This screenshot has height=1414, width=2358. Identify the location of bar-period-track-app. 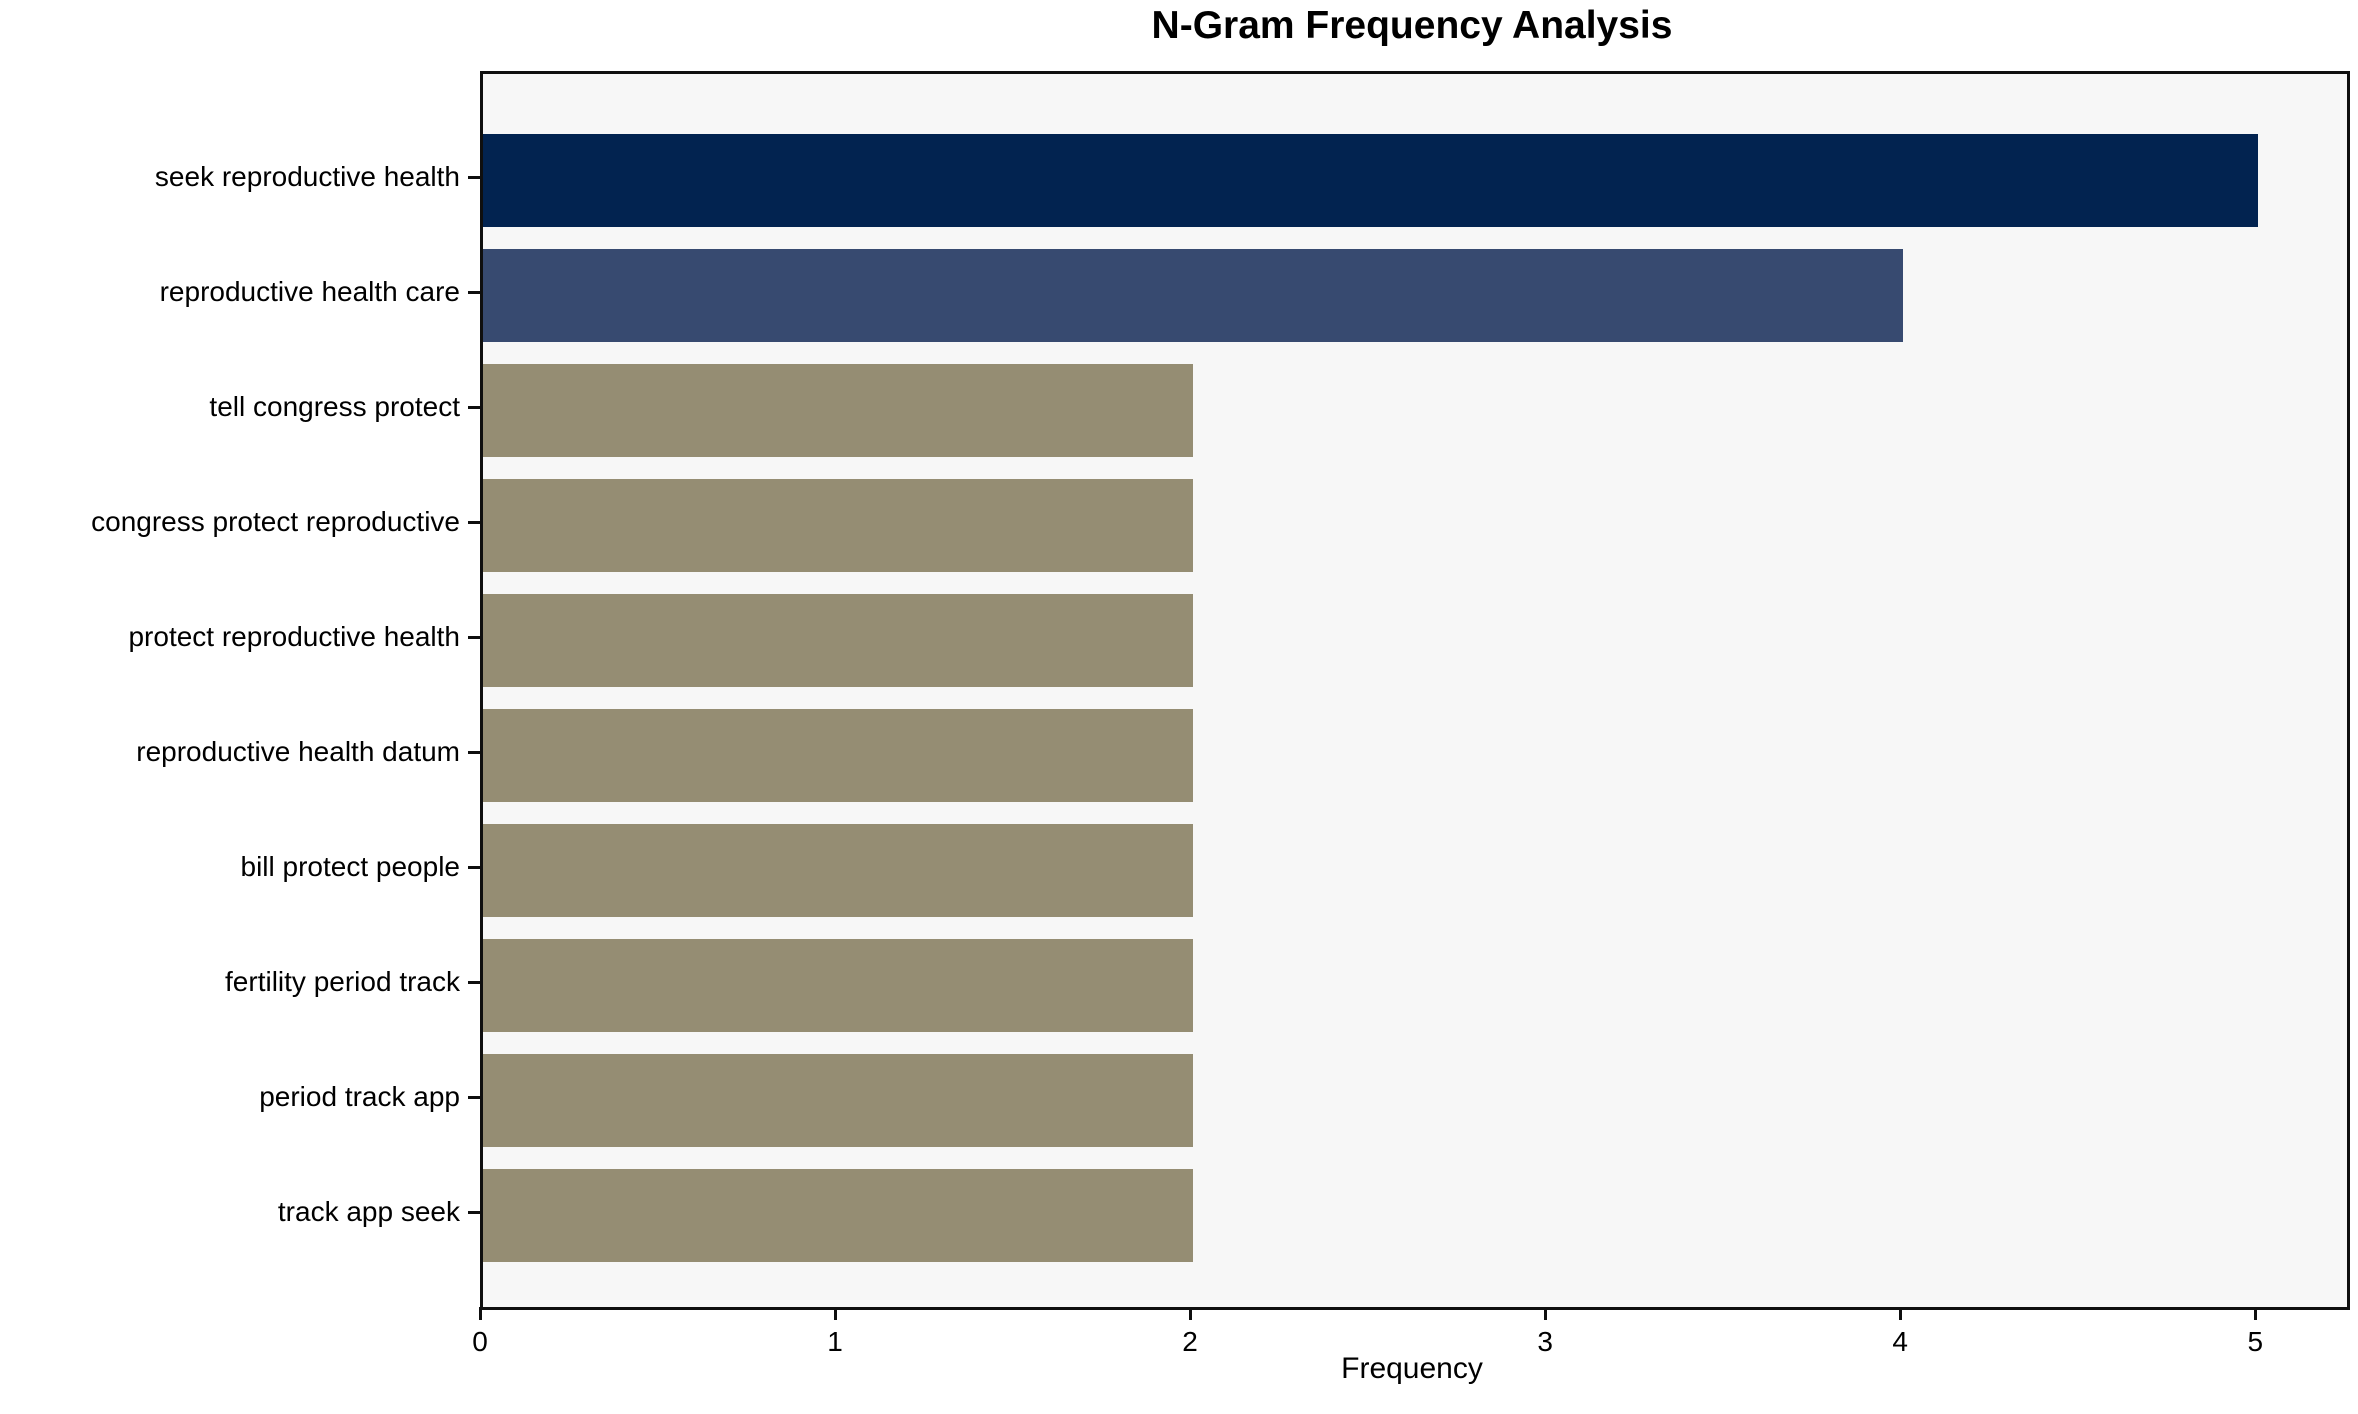
(838, 1100).